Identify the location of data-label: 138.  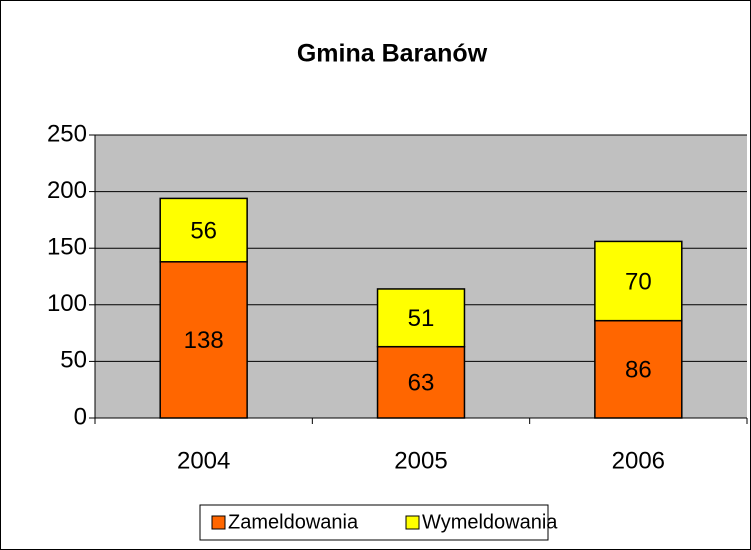
(204, 340).